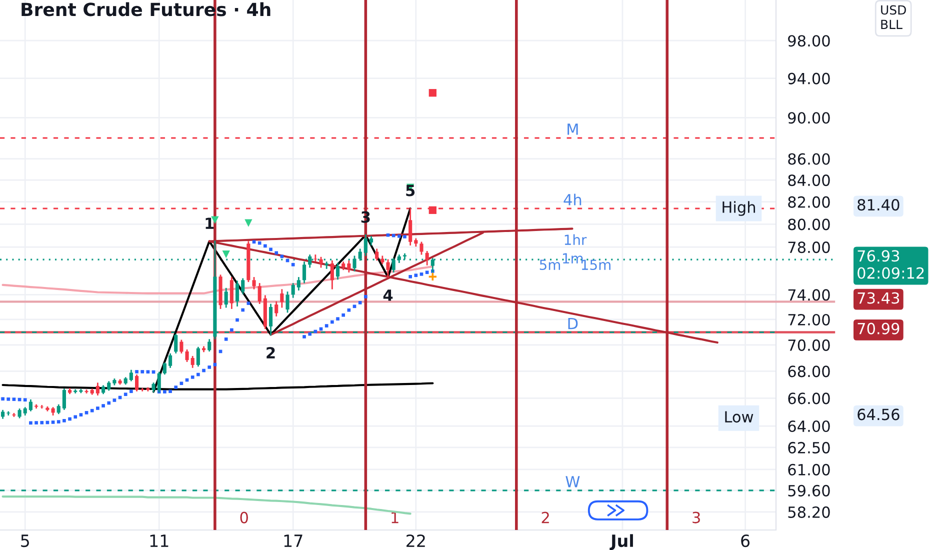 The image size is (932, 550). I want to click on annotation: 3, so click(696, 518).